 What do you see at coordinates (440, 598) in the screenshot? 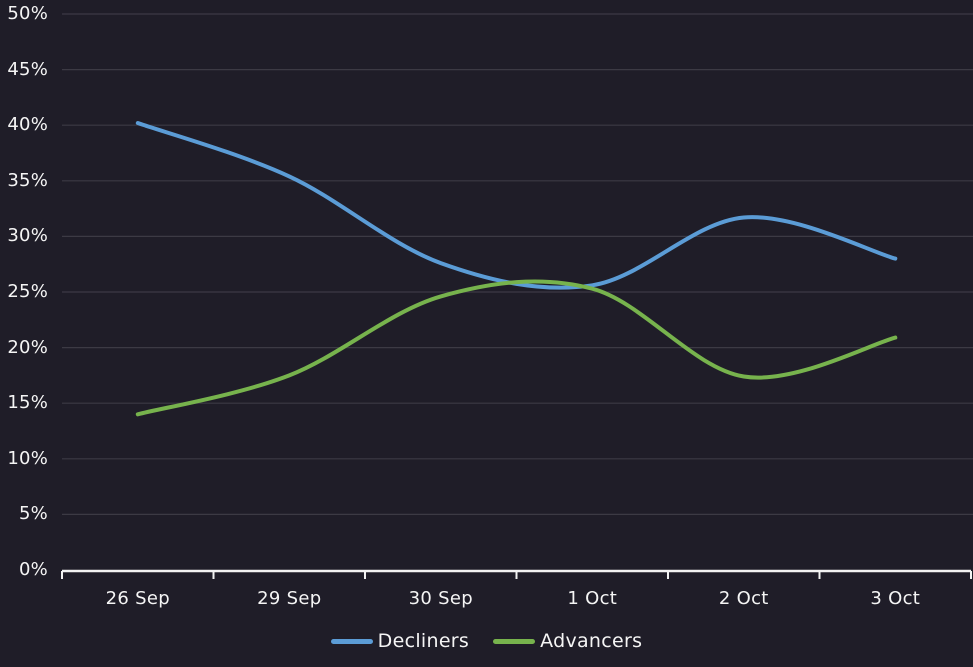
I see `x-axis-label: 30 Sep` at bounding box center [440, 598].